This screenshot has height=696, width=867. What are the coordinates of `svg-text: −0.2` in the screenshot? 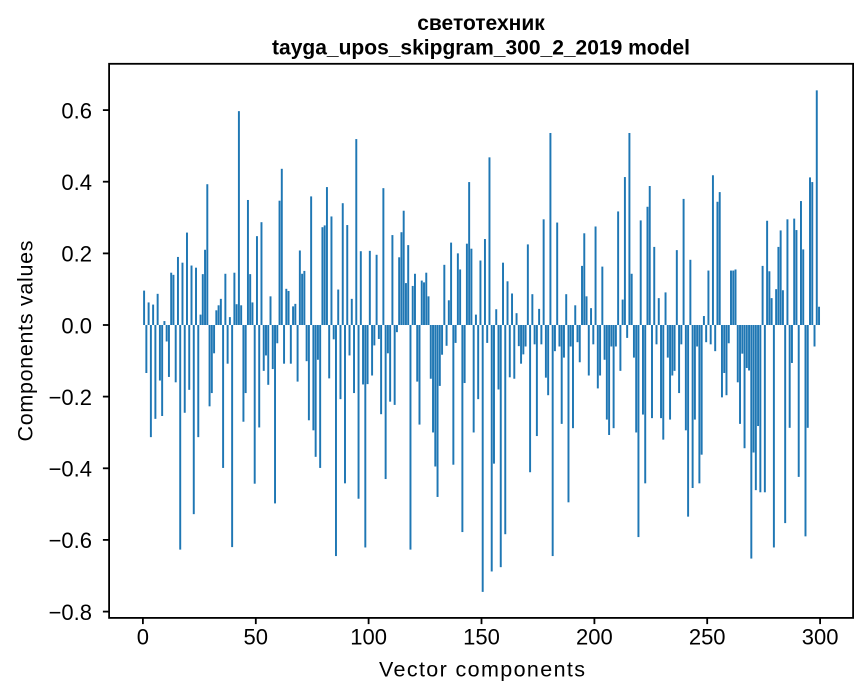 It's located at (70, 397).